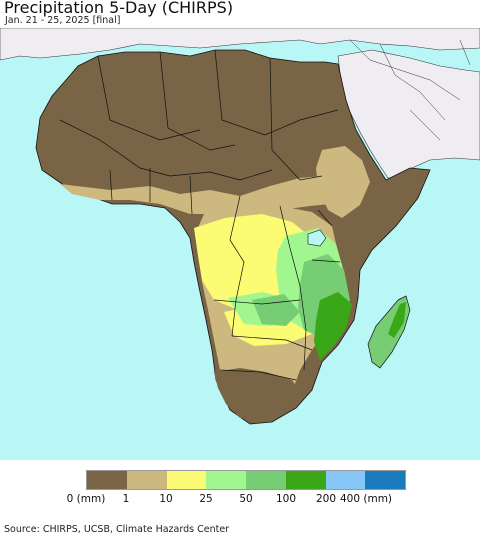 The width and height of the screenshot is (480, 540). I want to click on map-title: Precipitation 5-Day (CHIRPS), so click(119, 8).